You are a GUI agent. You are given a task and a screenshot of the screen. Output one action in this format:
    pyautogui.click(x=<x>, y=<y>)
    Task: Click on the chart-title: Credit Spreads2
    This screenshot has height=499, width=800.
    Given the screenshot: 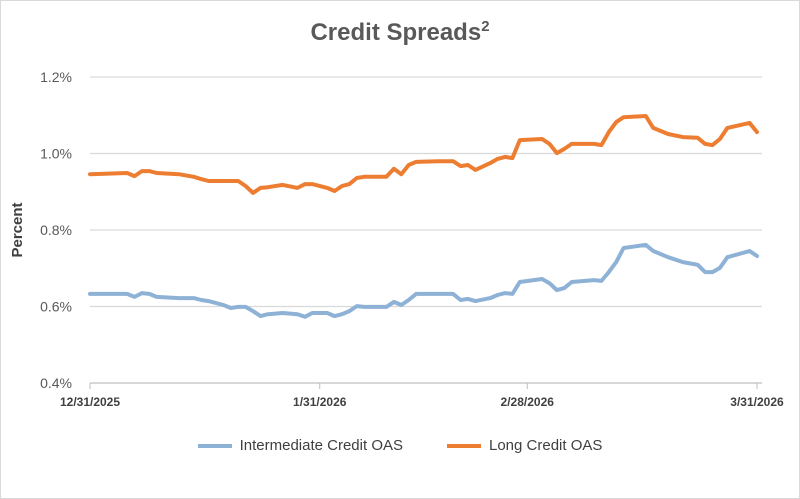 What is the action you would take?
    pyautogui.click(x=400, y=32)
    